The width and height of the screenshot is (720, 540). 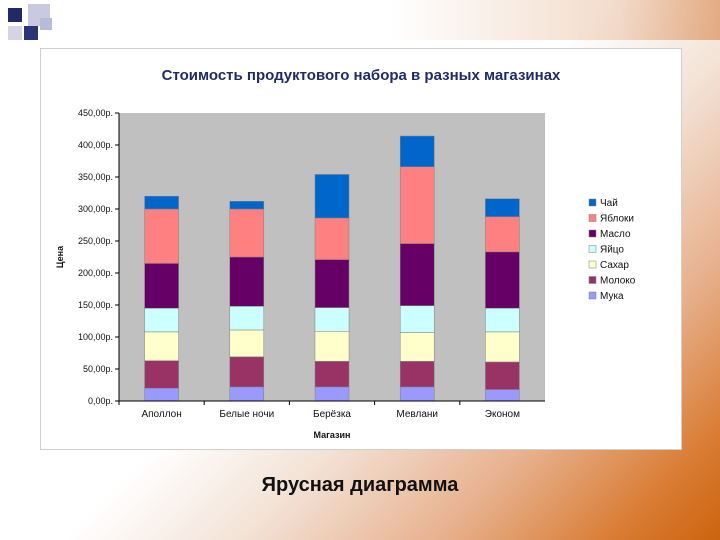 I want to click on y-tick-label: 450,00р., so click(x=95, y=113).